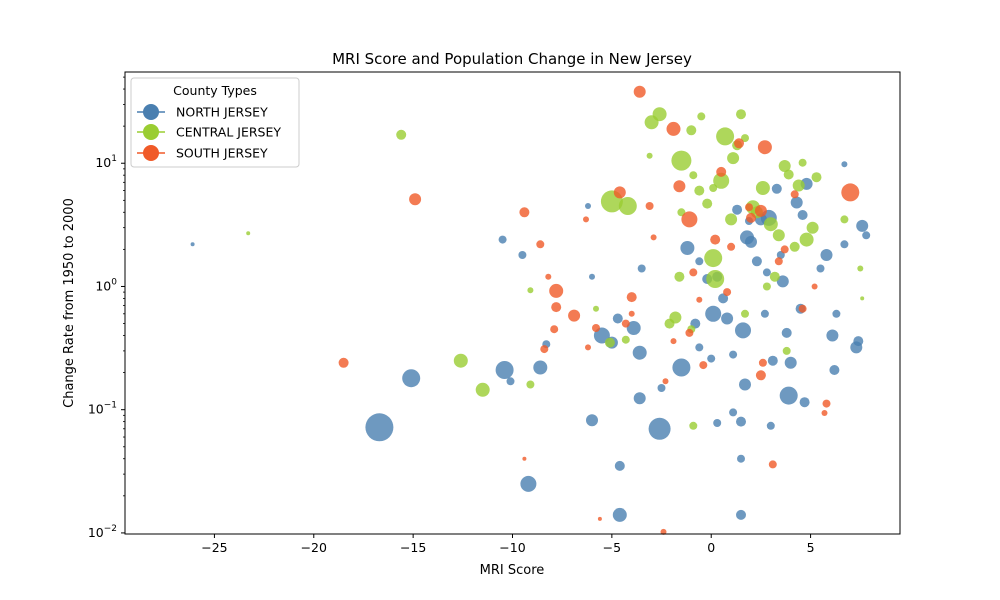 This screenshot has height=600, width=1000. What do you see at coordinates (202, 112) in the screenshot?
I see `legend-entry-north-jersey: NORTH JERSEY` at bounding box center [202, 112].